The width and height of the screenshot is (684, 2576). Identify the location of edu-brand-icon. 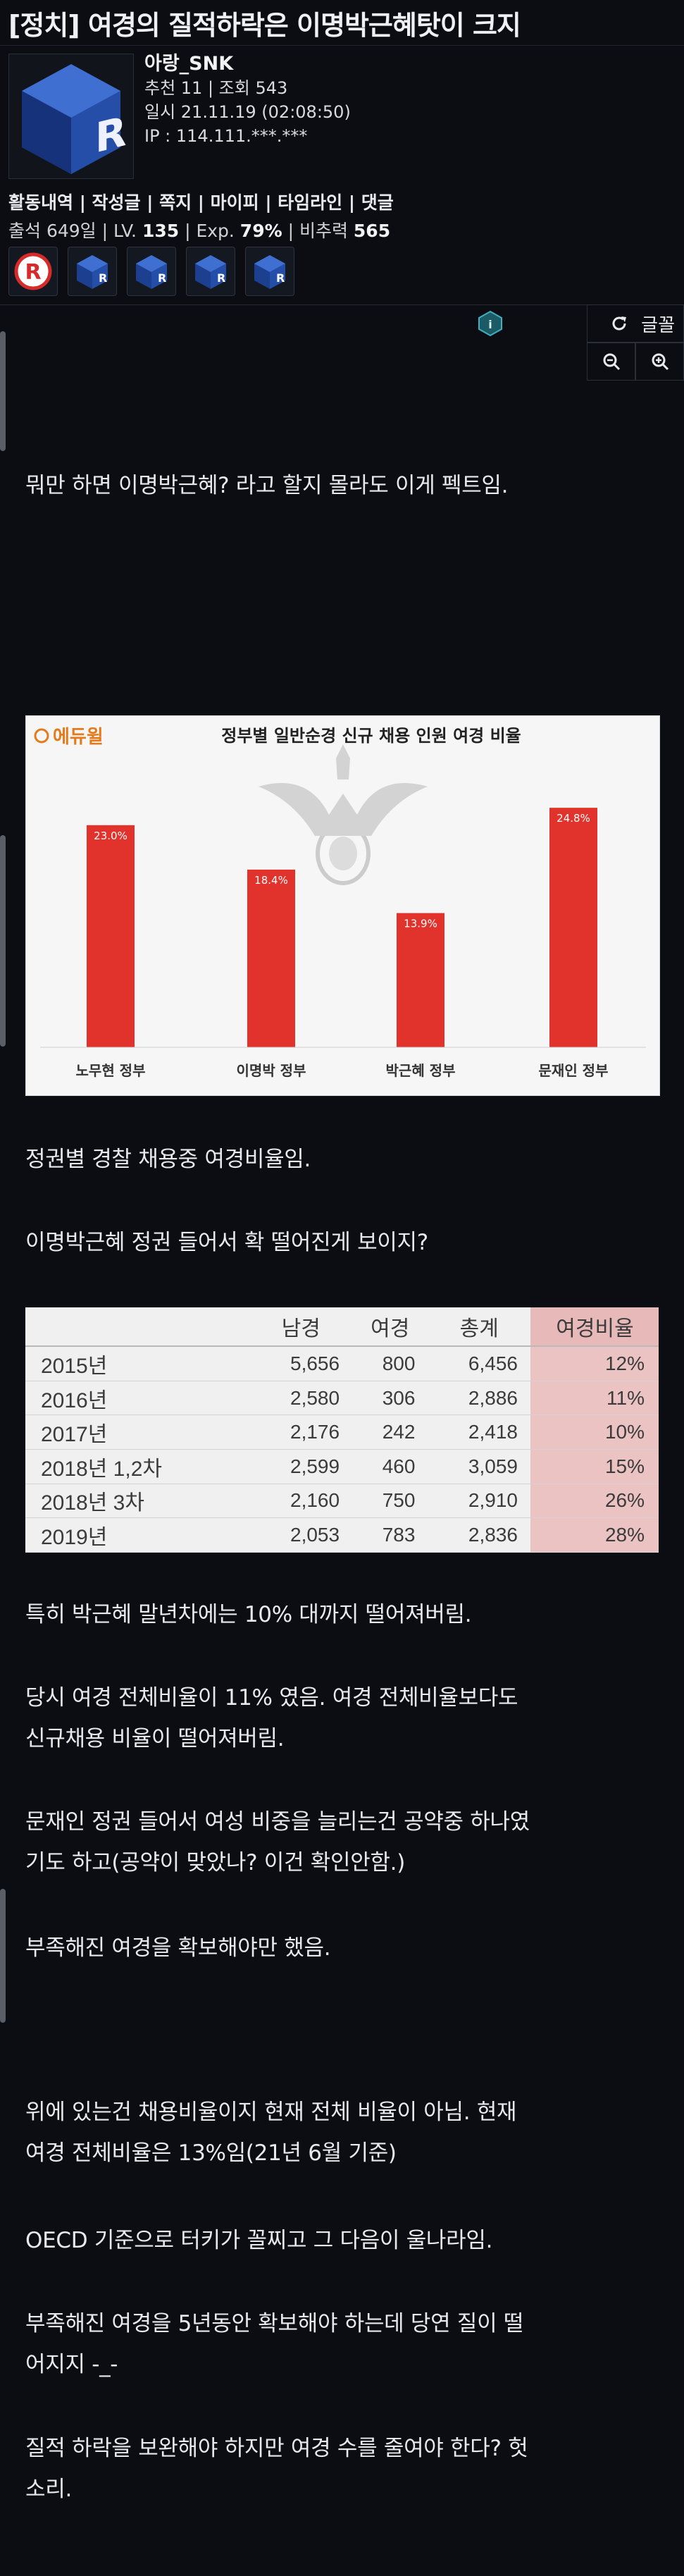
(41, 736).